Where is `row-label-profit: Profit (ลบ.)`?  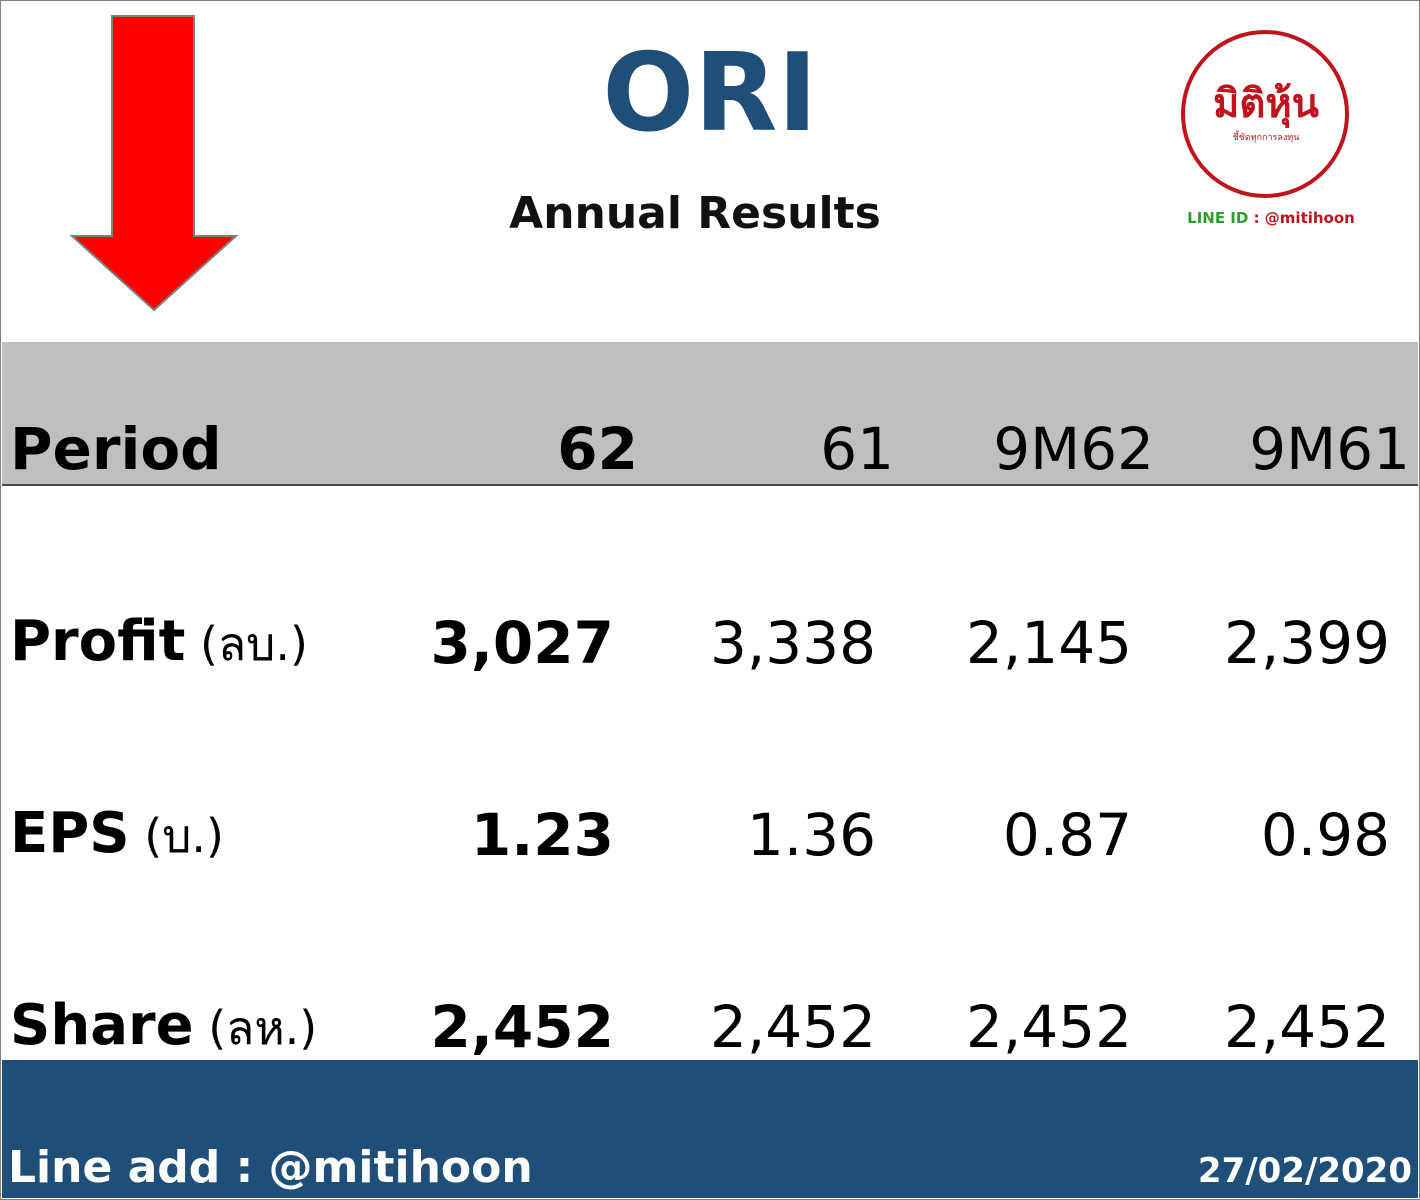 row-label-profit: Profit (ลบ.) is located at coordinates (159, 642).